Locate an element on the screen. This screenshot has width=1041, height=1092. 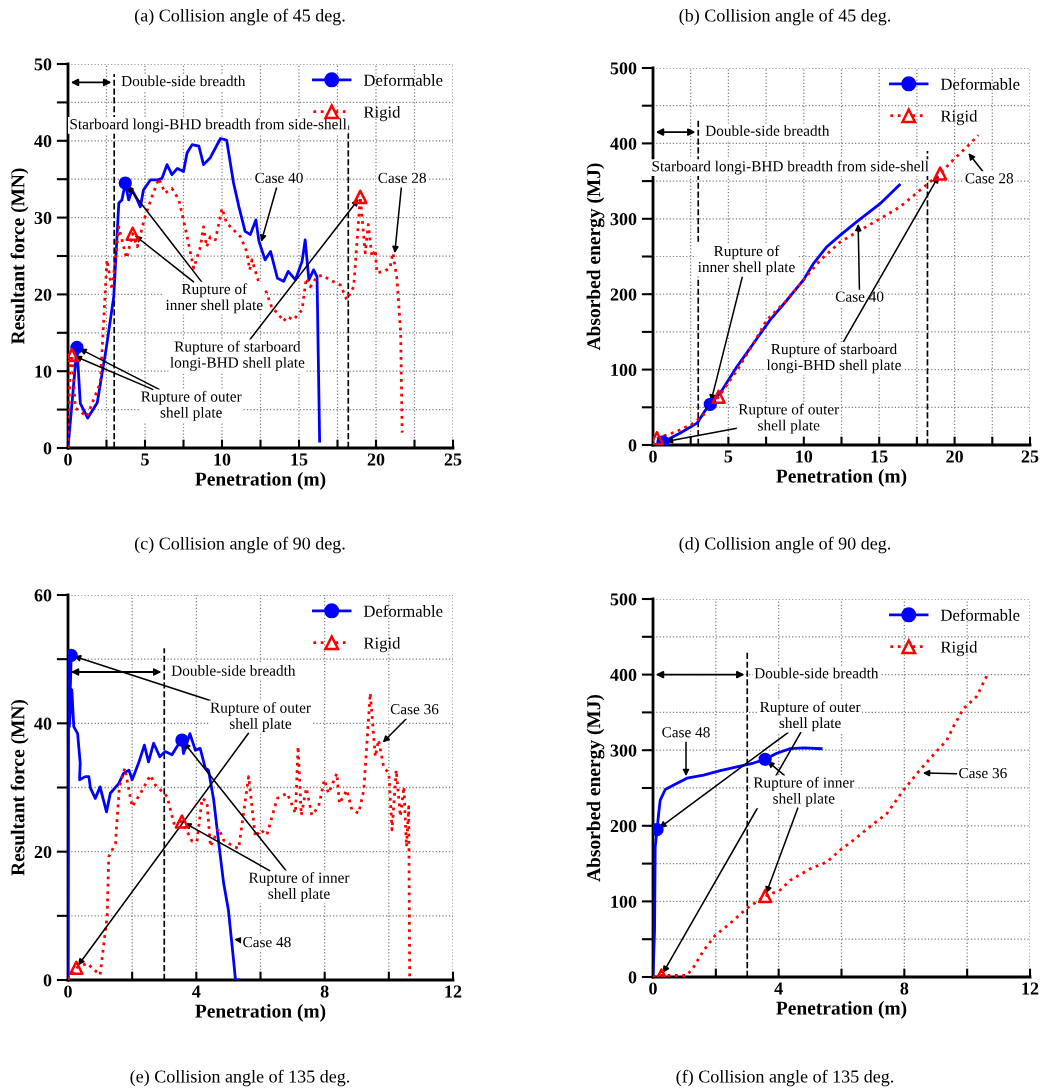
y-tick-label: 30 is located at coordinates (43, 218).